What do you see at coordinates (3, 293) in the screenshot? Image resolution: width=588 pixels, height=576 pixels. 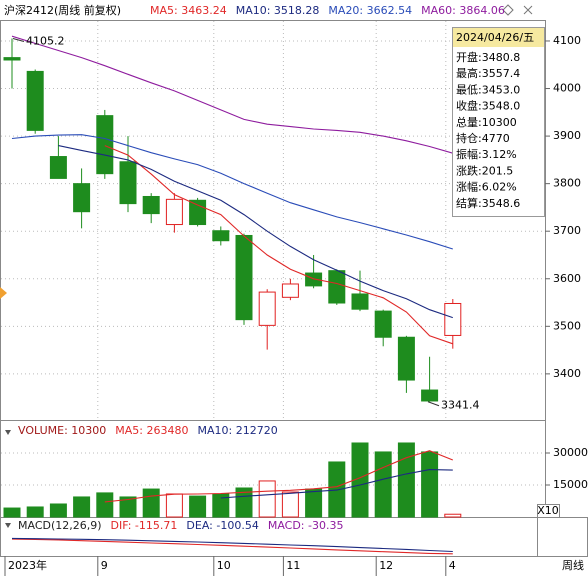 I see `side-handle` at bounding box center [3, 293].